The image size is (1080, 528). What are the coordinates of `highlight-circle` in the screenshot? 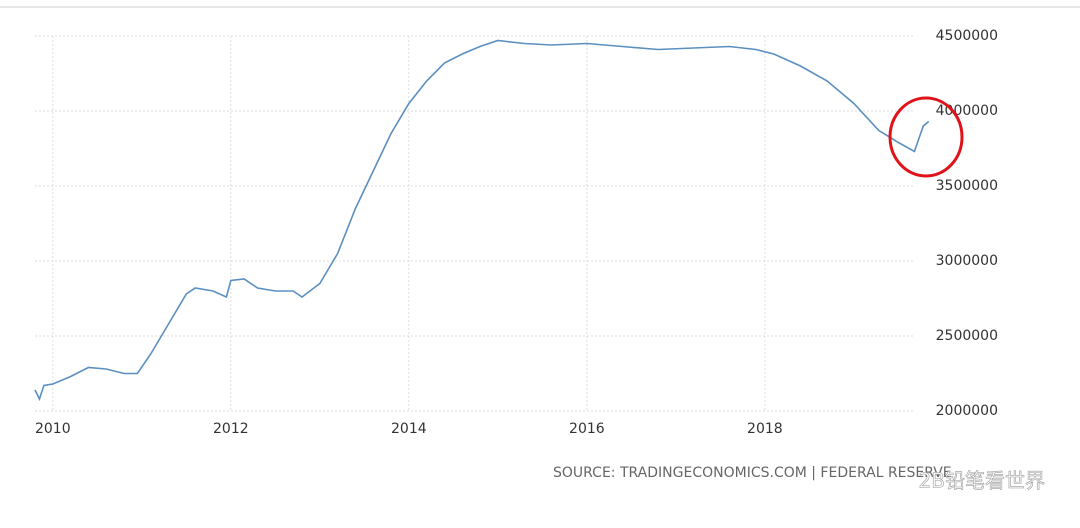 It's located at (926, 137).